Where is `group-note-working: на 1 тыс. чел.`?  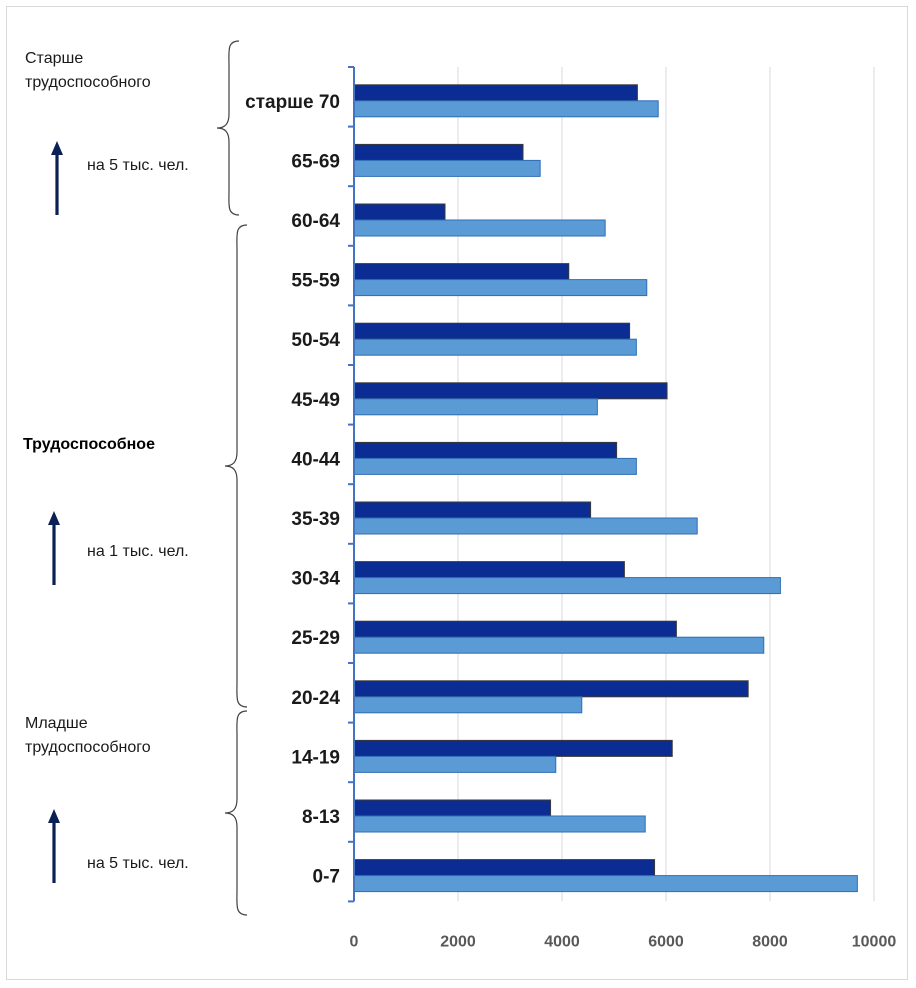 group-note-working: на 1 тыс. чел. is located at coordinates (138, 551).